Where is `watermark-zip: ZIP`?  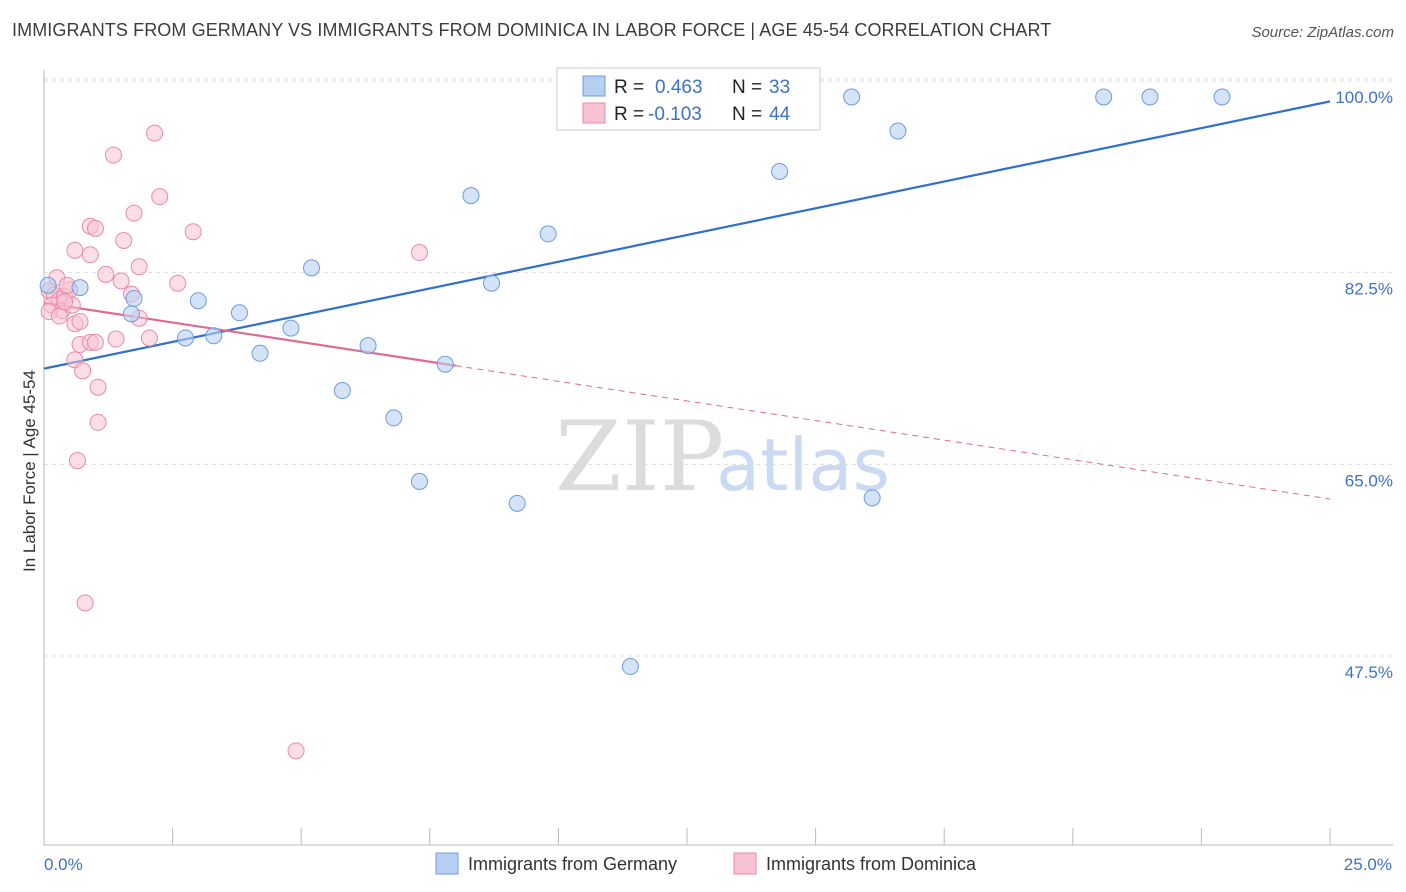
watermark-zip: ZIP is located at coordinates (639, 457).